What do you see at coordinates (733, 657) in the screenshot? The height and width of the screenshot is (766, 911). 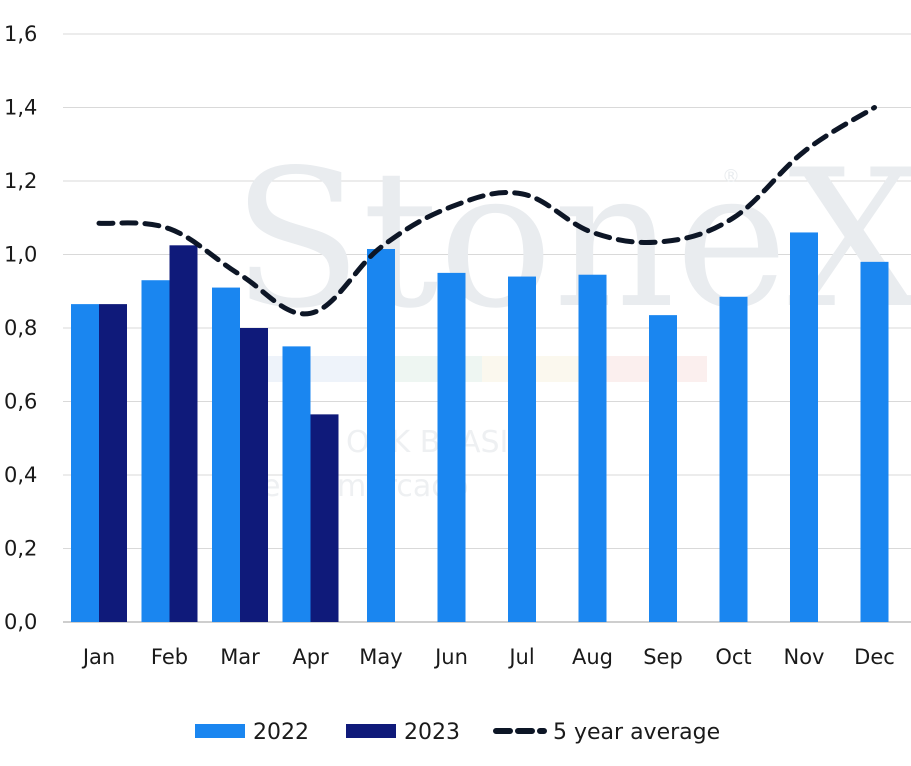 I see `x-tick-label: Oct` at bounding box center [733, 657].